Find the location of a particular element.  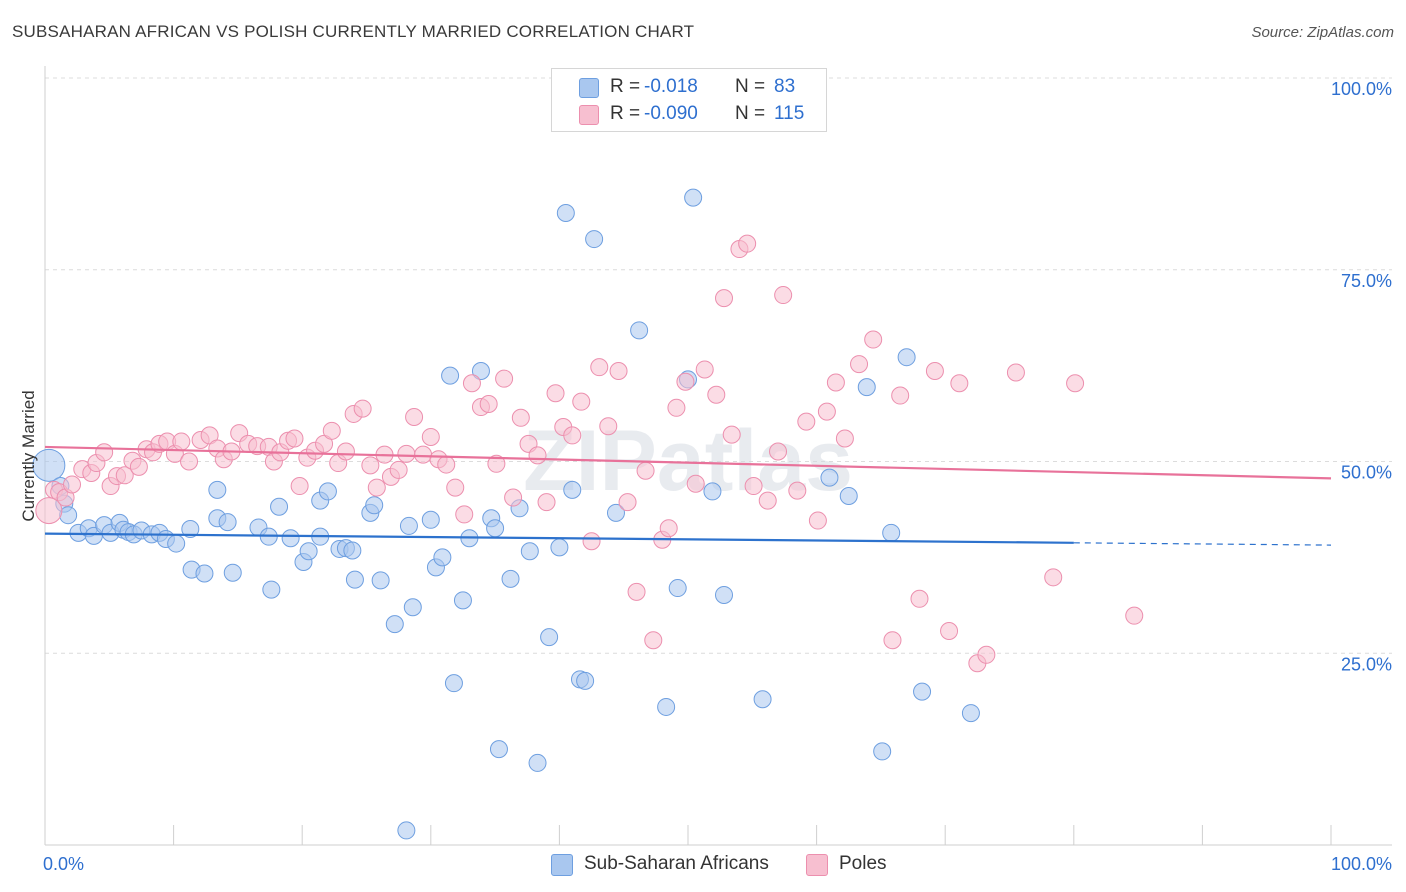

x-tick-label: 0.0% is located at coordinates (63, 864).